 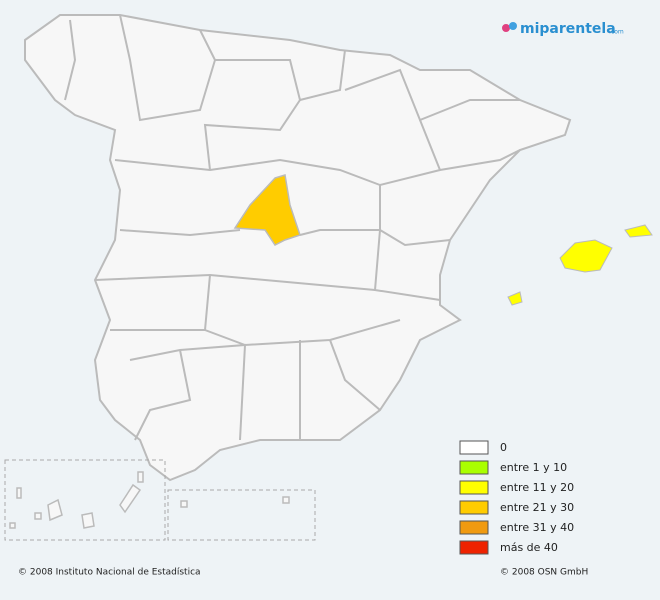 I want to click on legend-label: más de 40, so click(x=529, y=547).